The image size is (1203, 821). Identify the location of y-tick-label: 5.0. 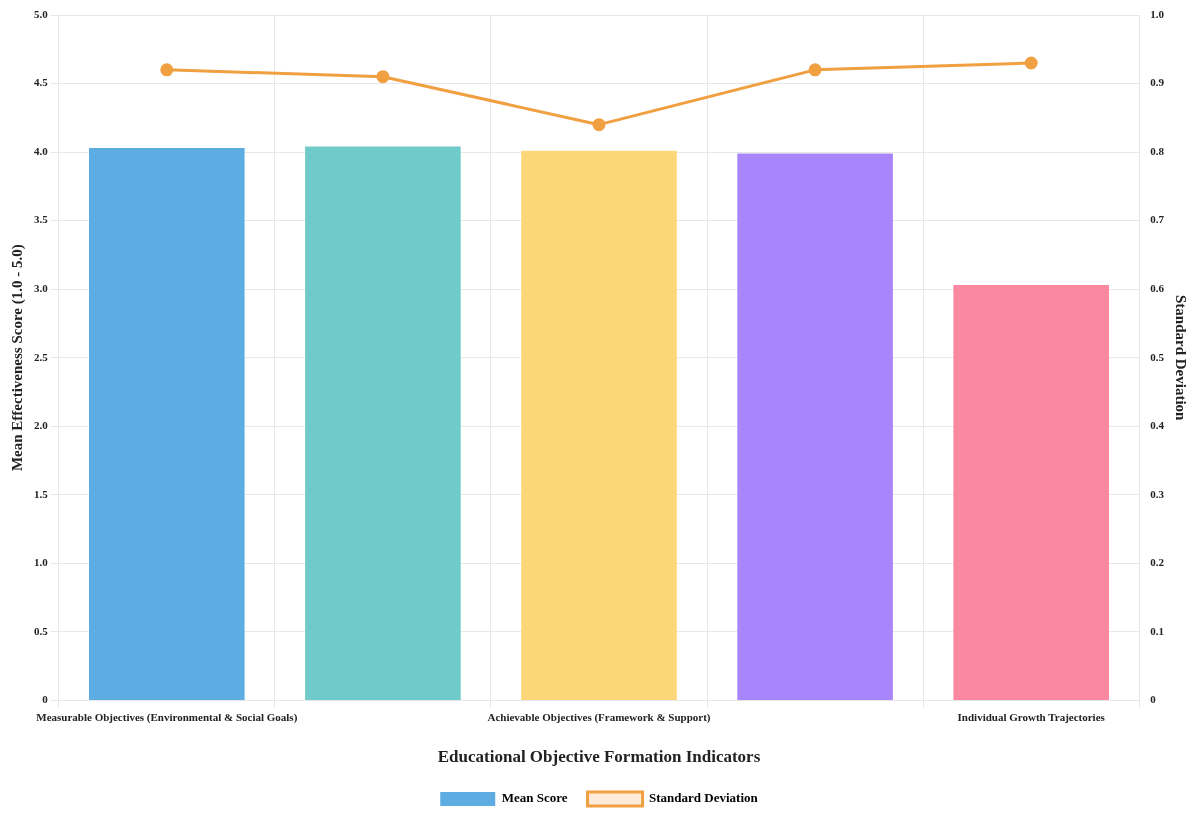
(41, 13).